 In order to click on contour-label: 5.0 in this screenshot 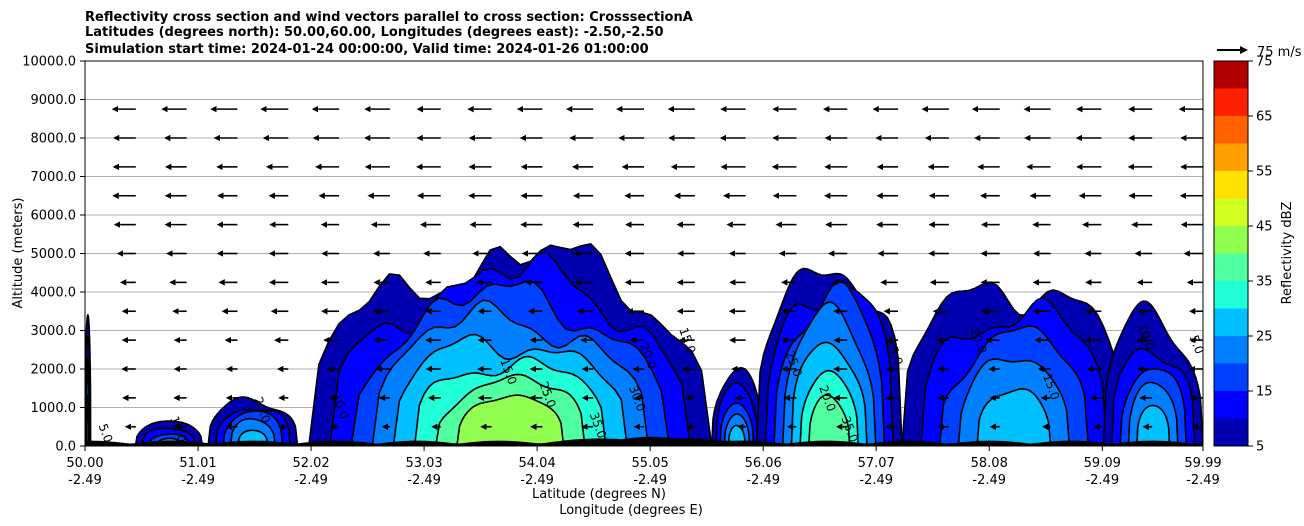, I will do `click(106, 433)`.